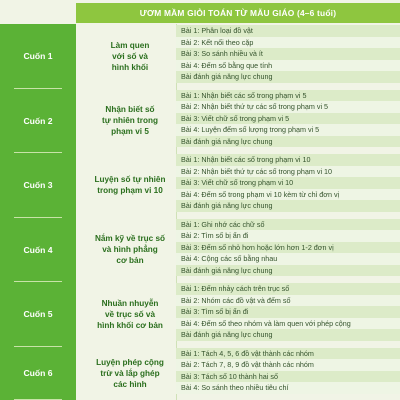 The image size is (400, 400). What do you see at coordinates (288, 300) in the screenshot?
I see `lesson-row: Bài 2: Nhóm các đồ vật và đếm số` at bounding box center [288, 300].